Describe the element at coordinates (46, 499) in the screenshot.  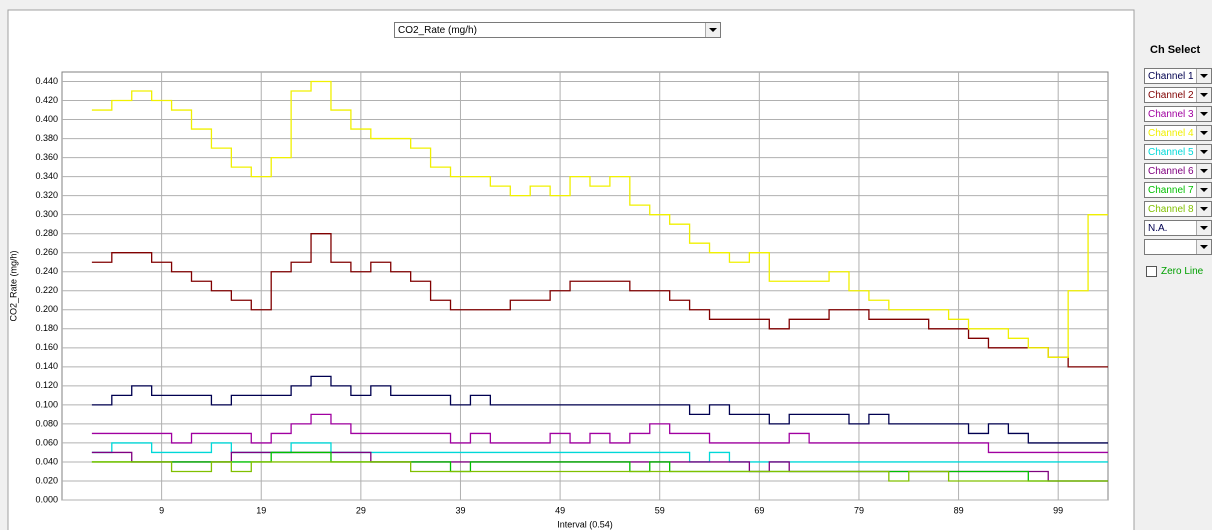
I see `y-tick-label: 0.000` at that location.